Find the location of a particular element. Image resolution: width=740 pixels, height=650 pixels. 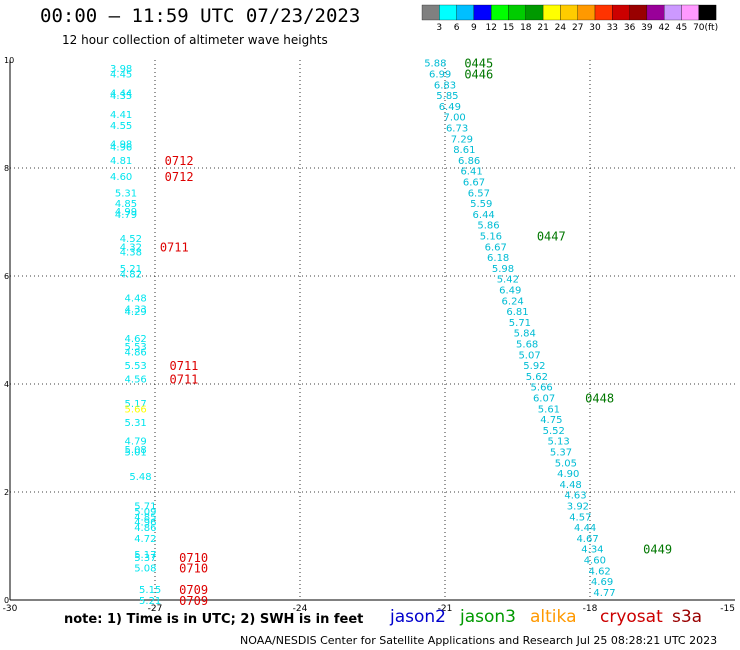

color-scale-label: 36 is located at coordinates (630, 28).